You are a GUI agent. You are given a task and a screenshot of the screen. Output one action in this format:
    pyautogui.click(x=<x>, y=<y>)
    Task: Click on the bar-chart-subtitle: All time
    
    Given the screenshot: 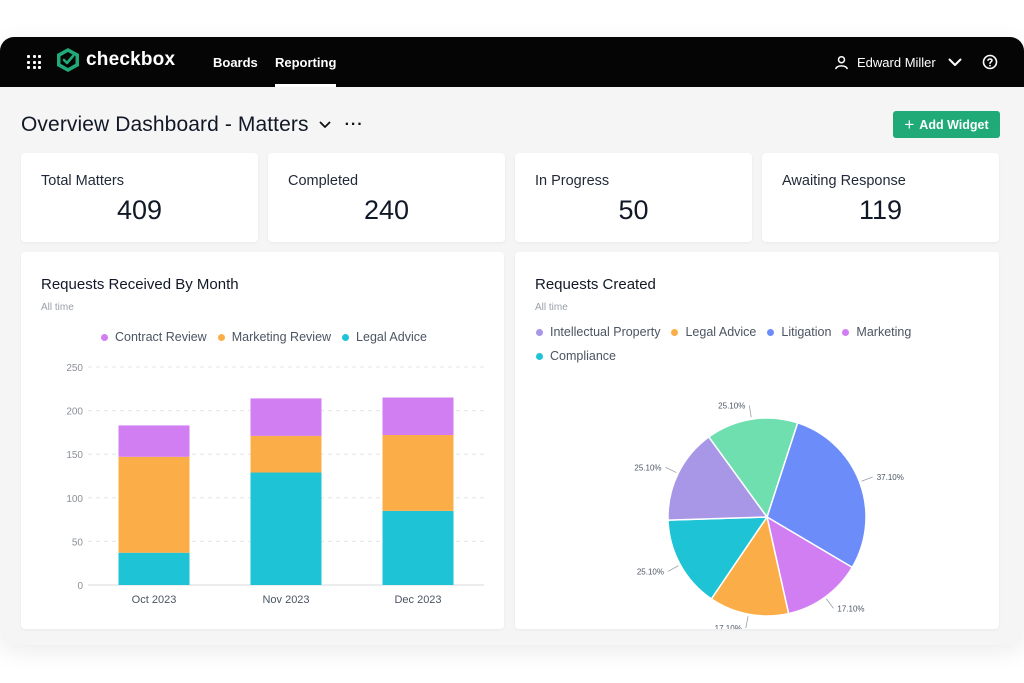 What is the action you would take?
    pyautogui.click(x=57, y=307)
    